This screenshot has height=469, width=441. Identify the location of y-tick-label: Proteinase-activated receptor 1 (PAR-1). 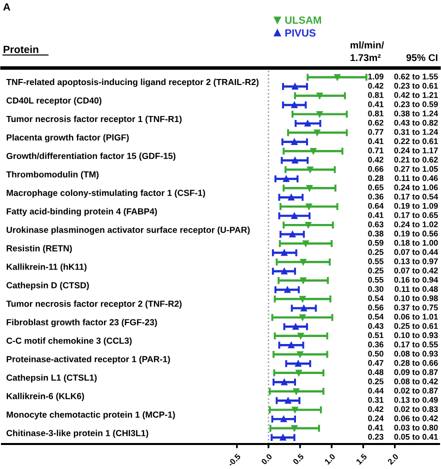
(88, 360).